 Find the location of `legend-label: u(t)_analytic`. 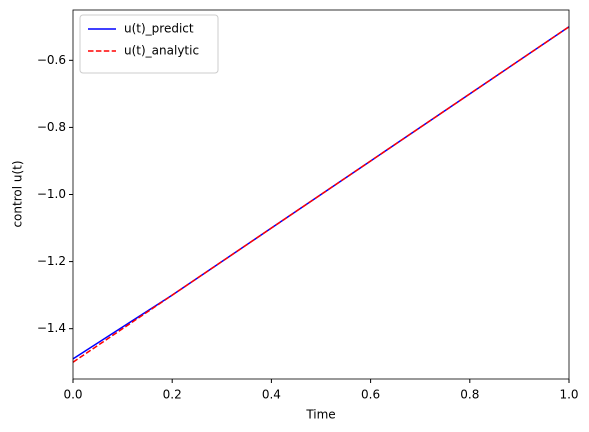

legend-label: u(t)_analytic is located at coordinates (161, 51).